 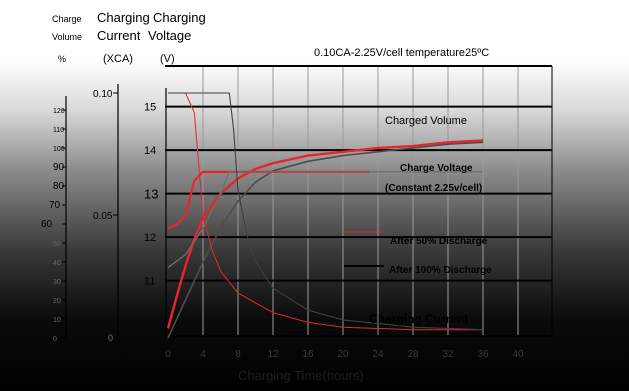 I want to click on header-charging-label-1: Charging, so click(x=123, y=17).